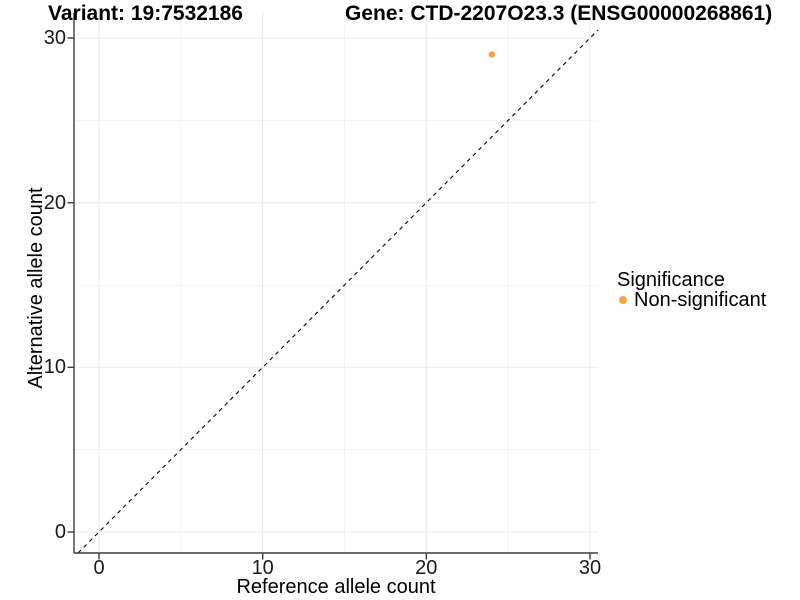 Image resolution: width=800 pixels, height=600 pixels. I want to click on y-axis-ticks, so click(70, 285).